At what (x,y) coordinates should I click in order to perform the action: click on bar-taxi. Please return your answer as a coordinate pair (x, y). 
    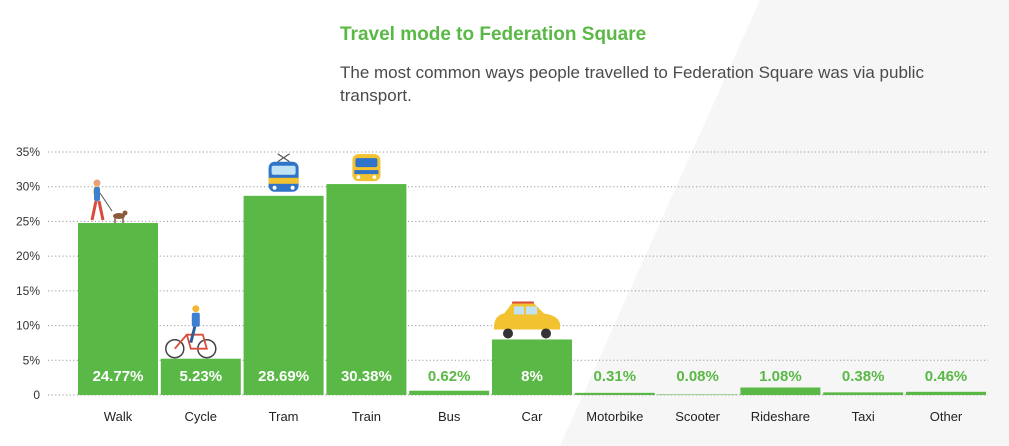
    Looking at the image, I should click on (863, 393).